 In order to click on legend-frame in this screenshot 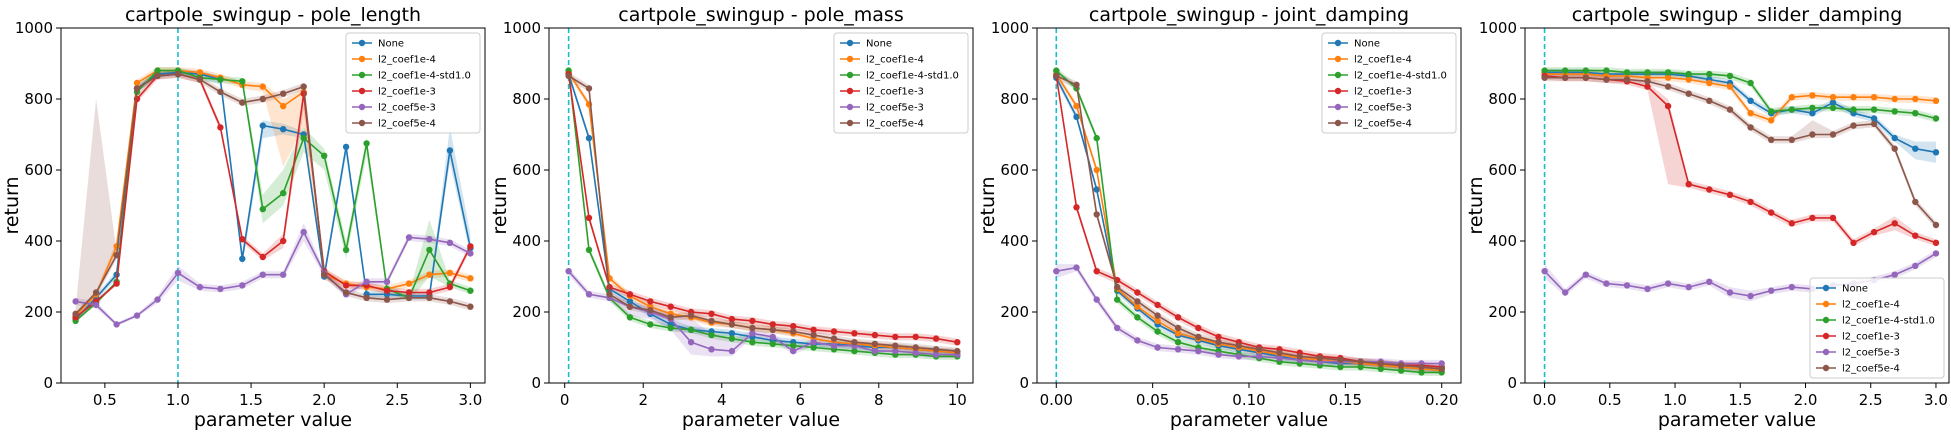, I will do `click(901, 83)`.